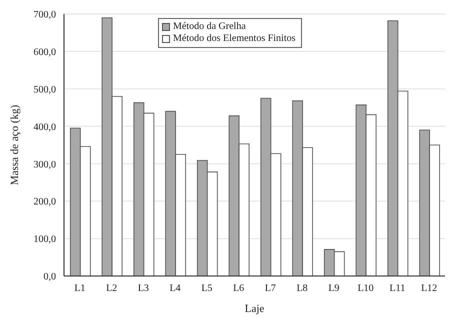  I want to click on x-tick-label: L9, so click(334, 288).